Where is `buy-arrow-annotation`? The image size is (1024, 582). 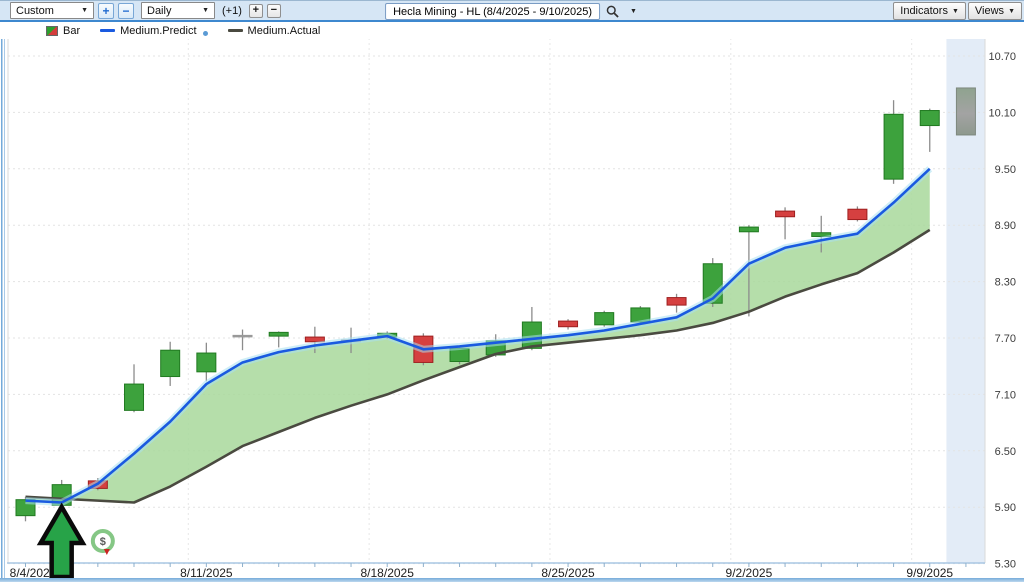 buy-arrow-annotation is located at coordinates (61, 541).